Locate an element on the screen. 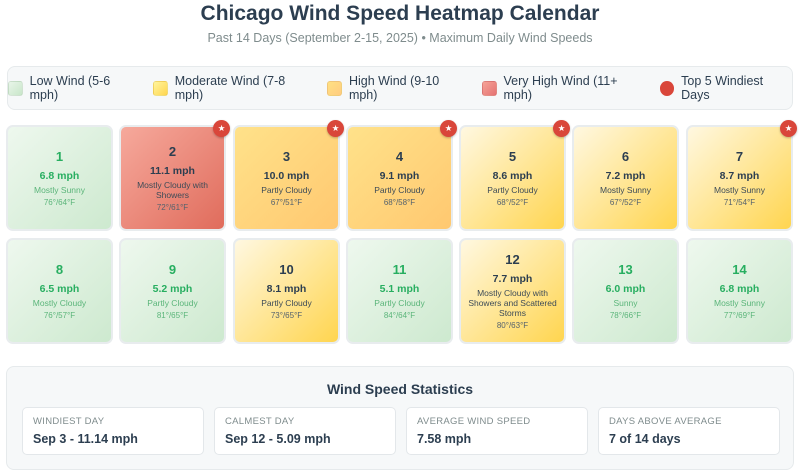 Image resolution: width=800 pixels, height=476 pixels. moderate-wind-swatch is located at coordinates (160, 88).